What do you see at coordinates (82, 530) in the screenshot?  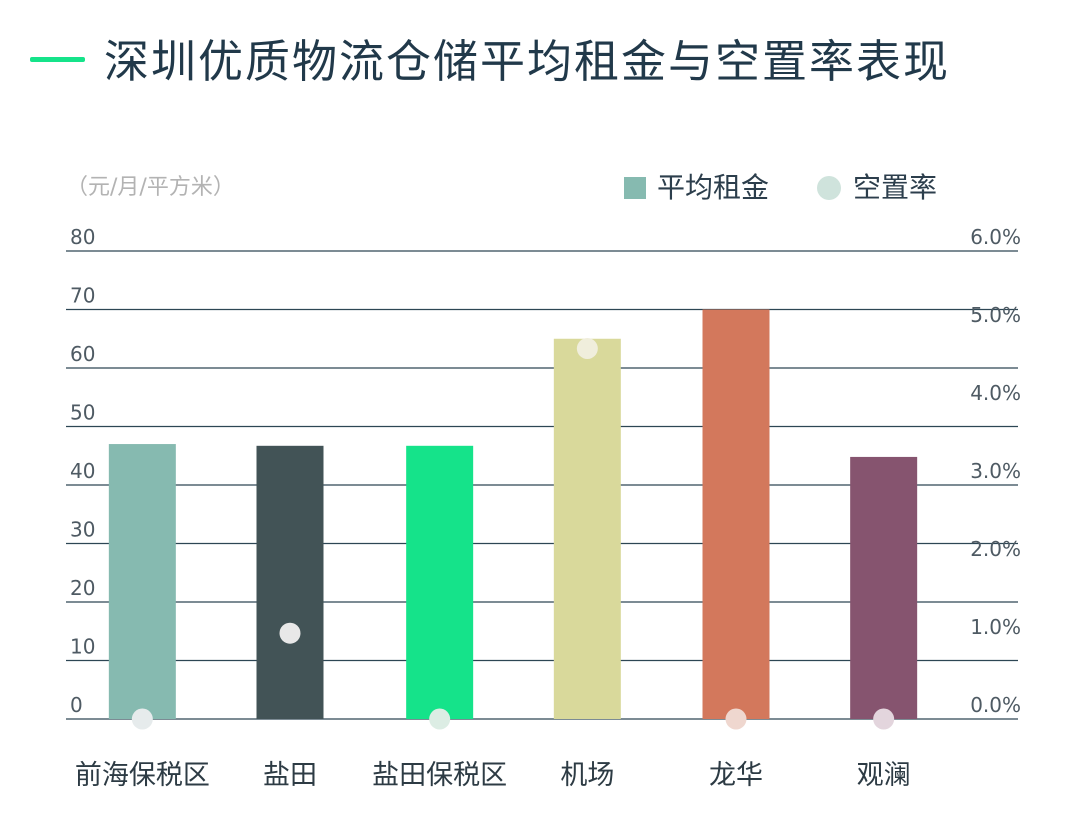 I see `left-tick-label: 30` at bounding box center [82, 530].